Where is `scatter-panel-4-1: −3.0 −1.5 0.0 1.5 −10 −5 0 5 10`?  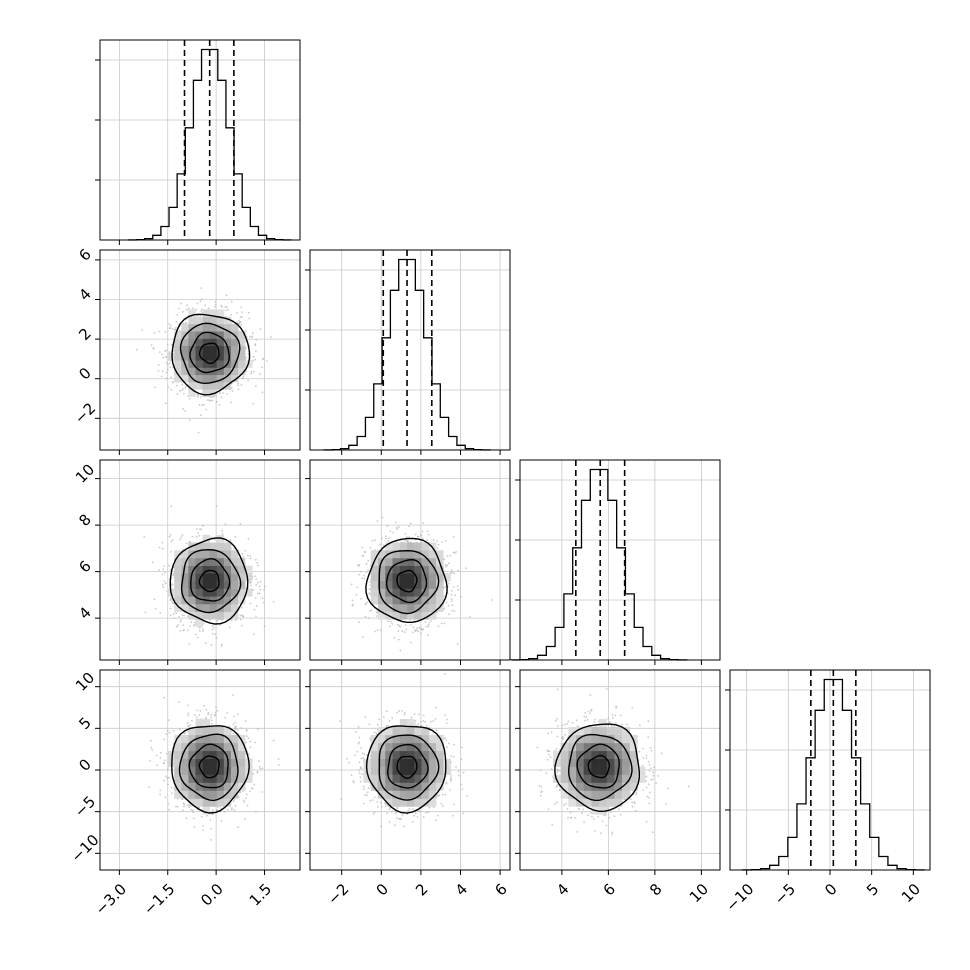
scatter-panel-4-1: −3.0 −1.5 0.0 1.5 −10 −5 0 5 10 is located at coordinates (184, 794).